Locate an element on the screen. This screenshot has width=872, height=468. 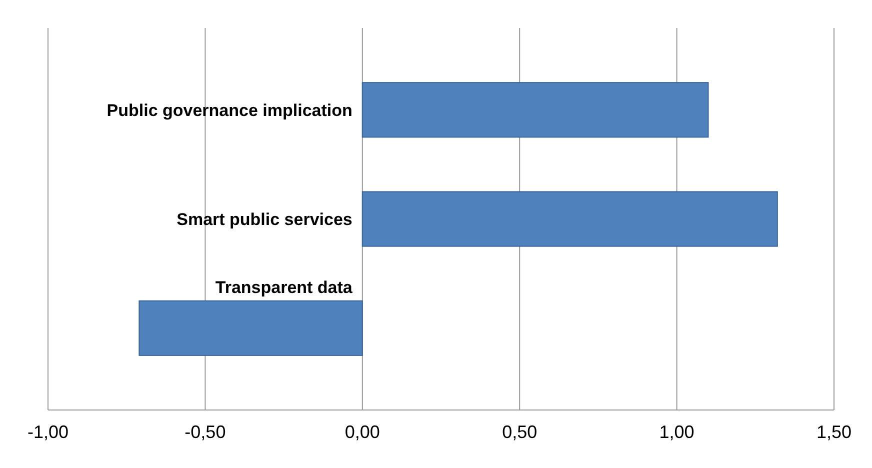
y-tick-label: Transparent data is located at coordinates (284, 287).